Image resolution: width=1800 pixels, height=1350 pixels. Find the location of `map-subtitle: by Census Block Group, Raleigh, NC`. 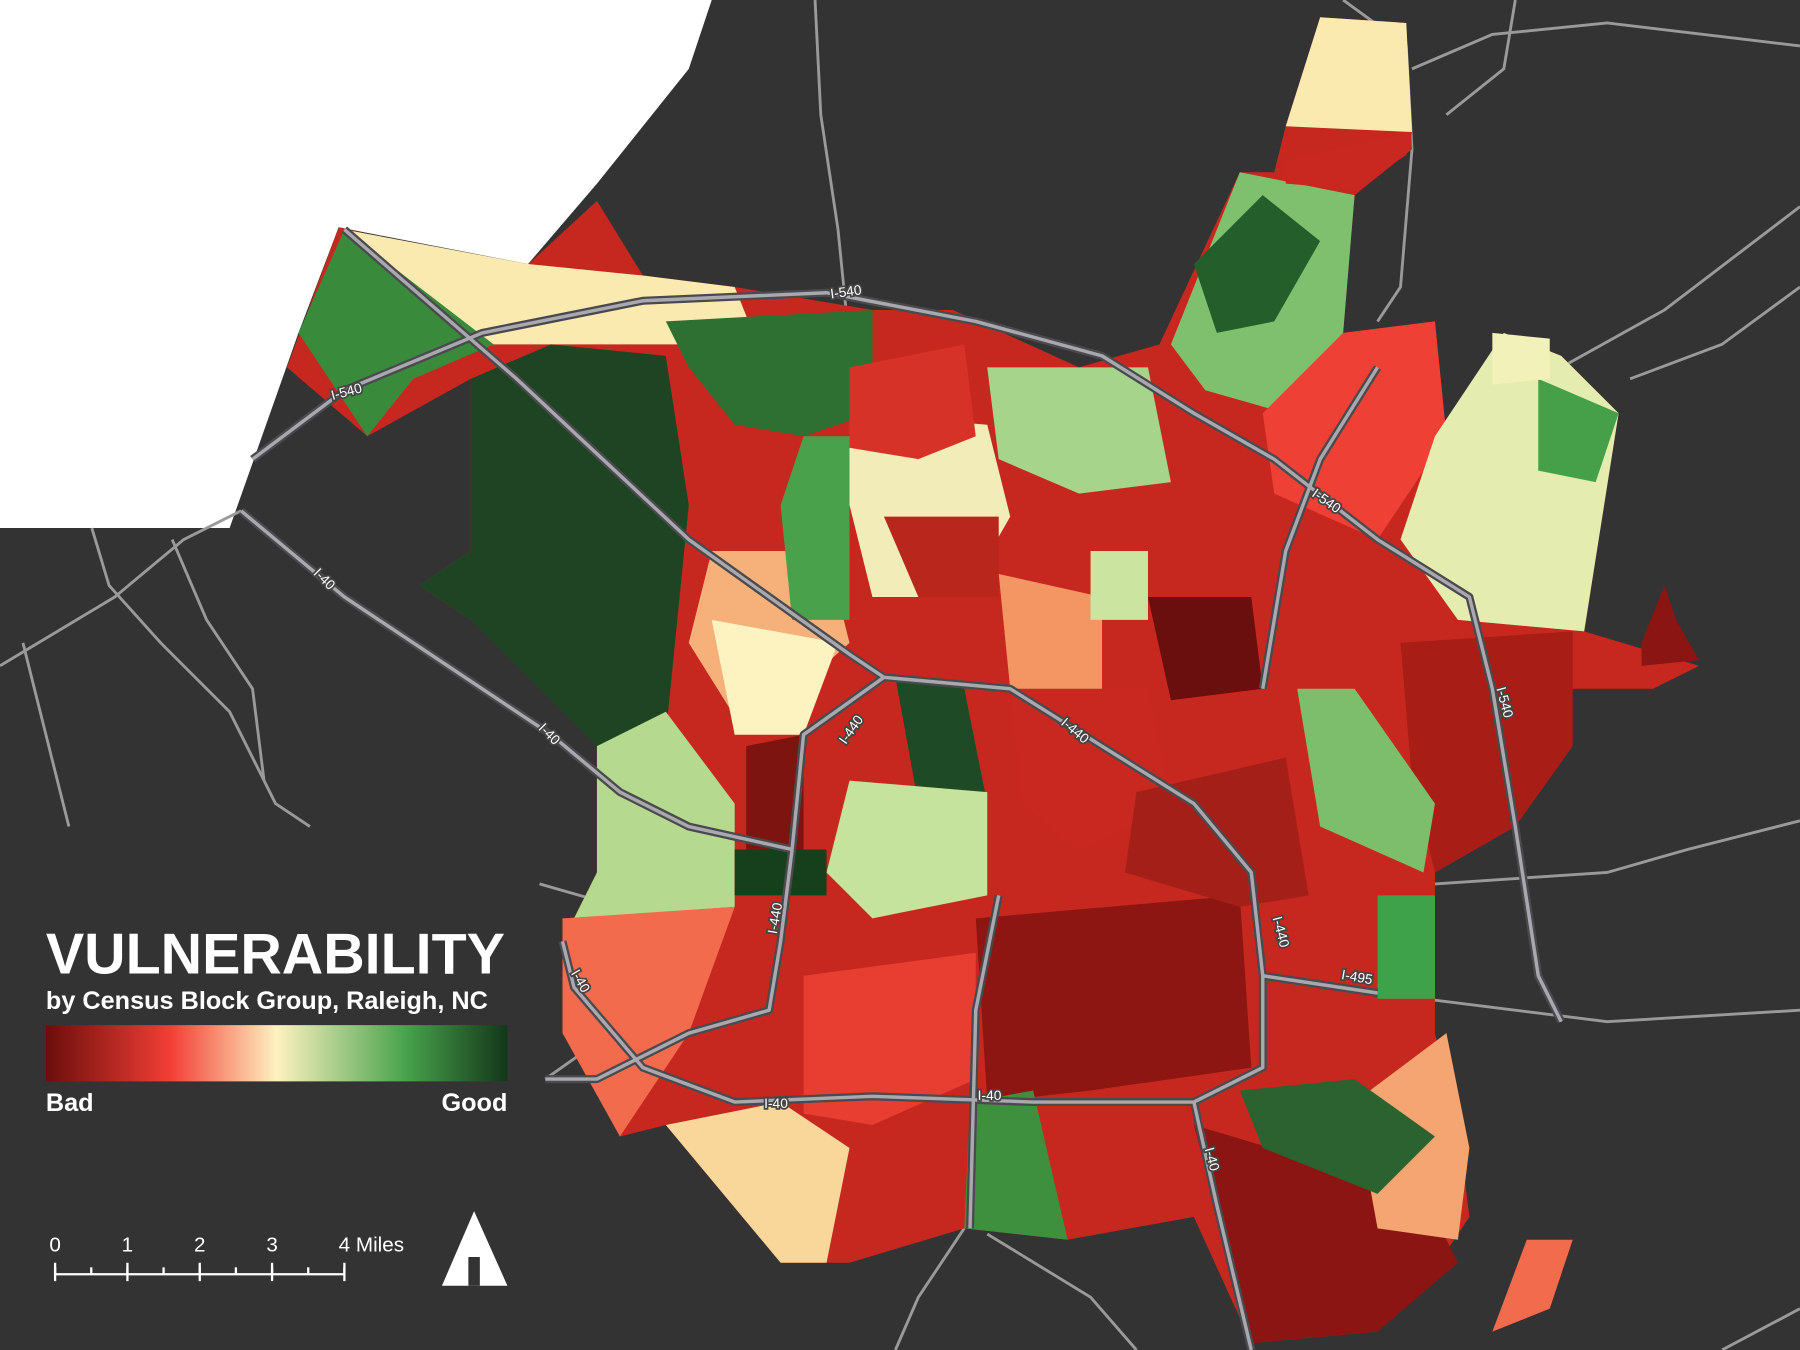

map-subtitle: by Census Block Group, Raleigh, NC is located at coordinates (267, 1001).